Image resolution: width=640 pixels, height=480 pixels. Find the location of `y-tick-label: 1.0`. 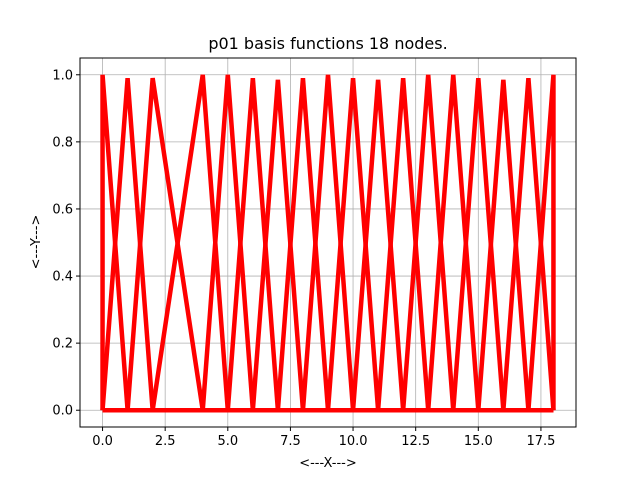

y-tick-label: 1.0 is located at coordinates (62, 75).